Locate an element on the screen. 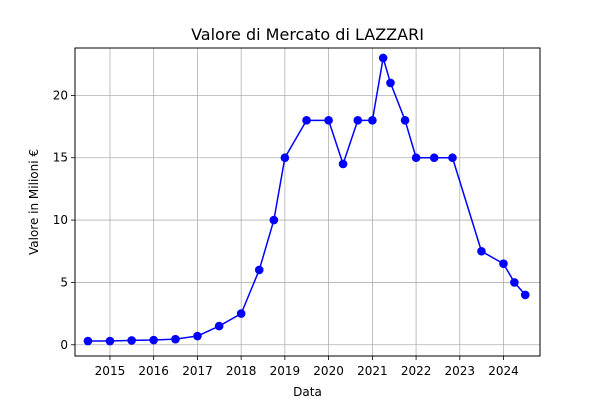  x-tick-label: 2018 is located at coordinates (241, 371).